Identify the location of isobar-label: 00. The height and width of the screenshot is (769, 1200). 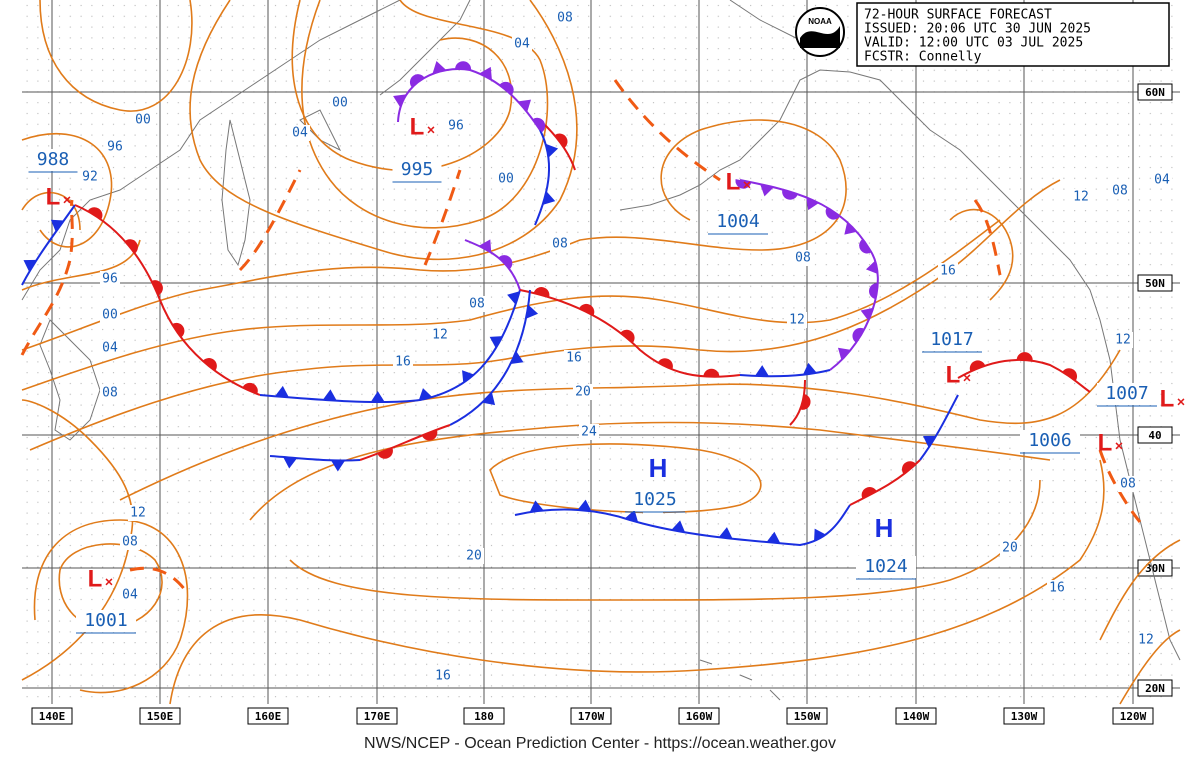
(110, 315).